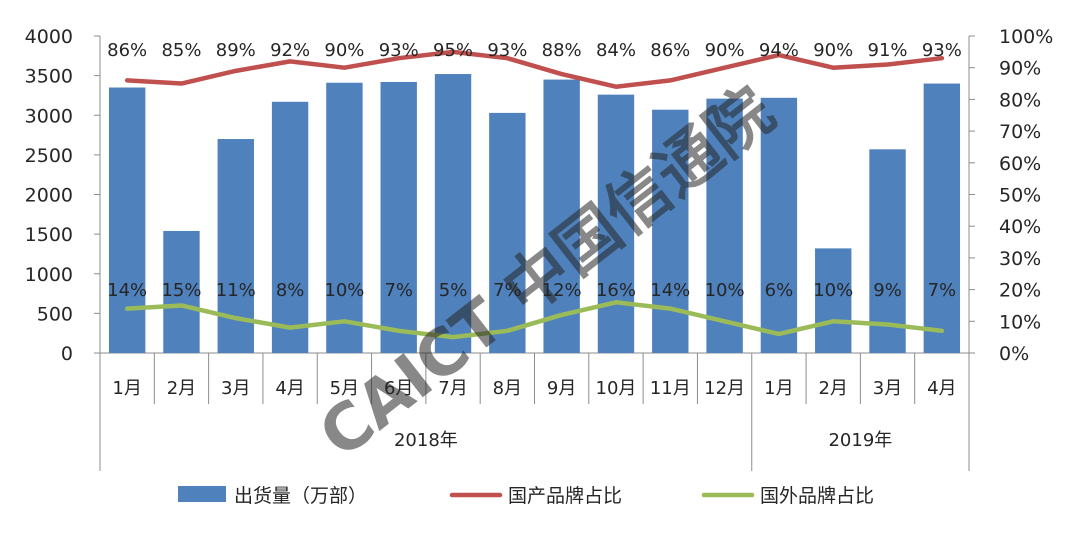 The image size is (1080, 546). I want to click on left-tick-label: 500, so click(55, 314).